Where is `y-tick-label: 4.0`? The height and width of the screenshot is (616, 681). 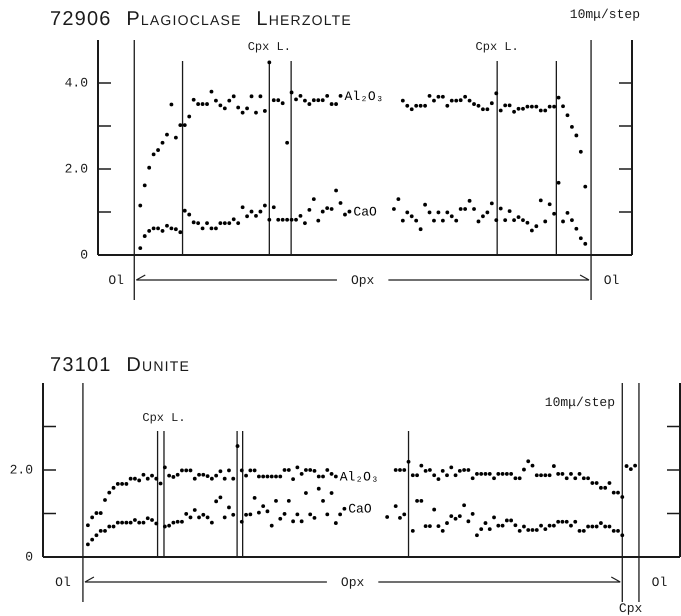 y-tick-label: 4.0 is located at coordinates (76, 83).